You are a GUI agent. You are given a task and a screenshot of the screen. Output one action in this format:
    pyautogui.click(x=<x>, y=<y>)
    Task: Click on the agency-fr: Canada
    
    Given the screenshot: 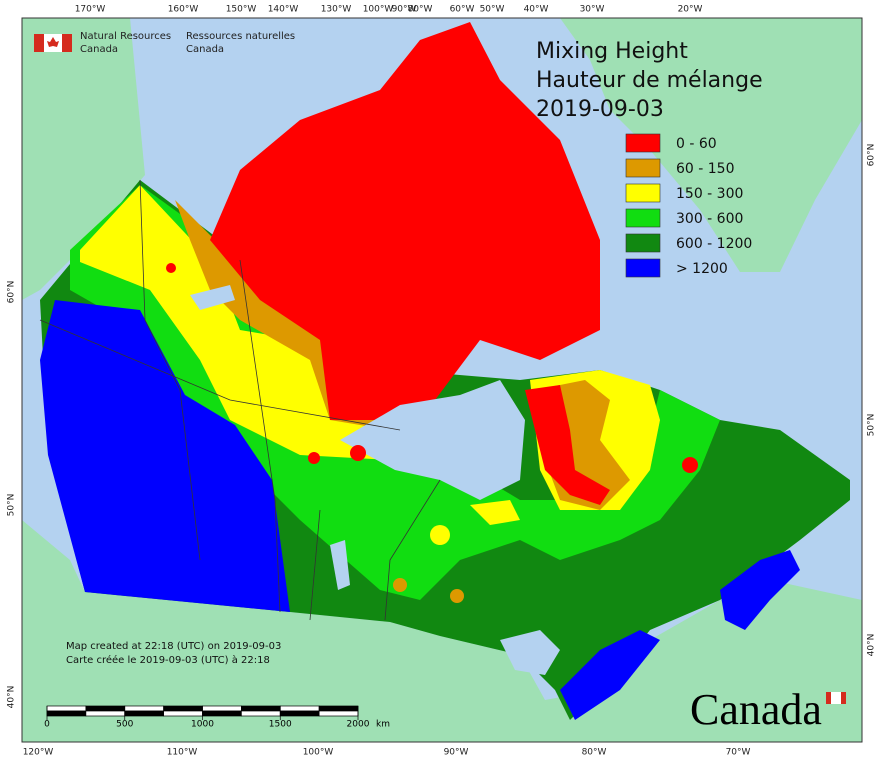 What is the action you would take?
    pyautogui.click(x=205, y=49)
    